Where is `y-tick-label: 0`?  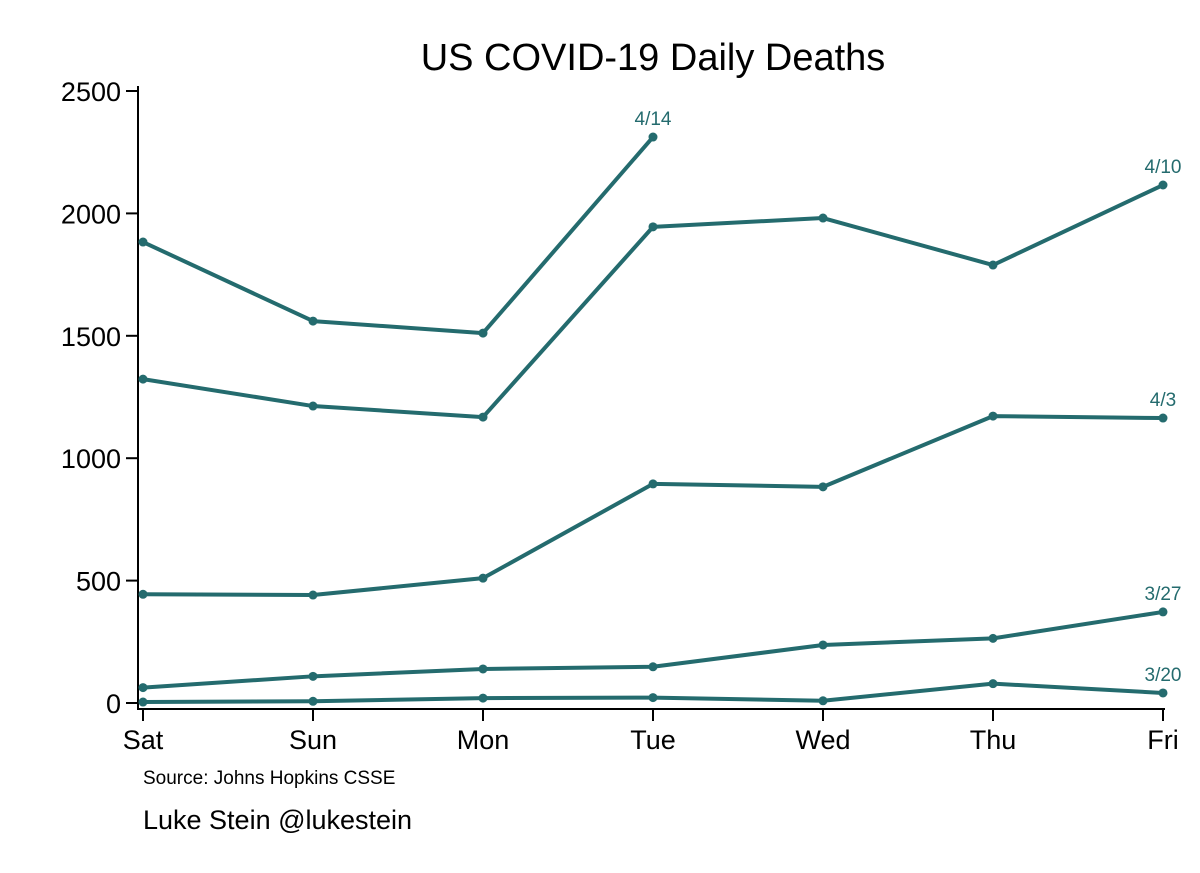
y-tick-label: 0 is located at coordinates (113, 704).